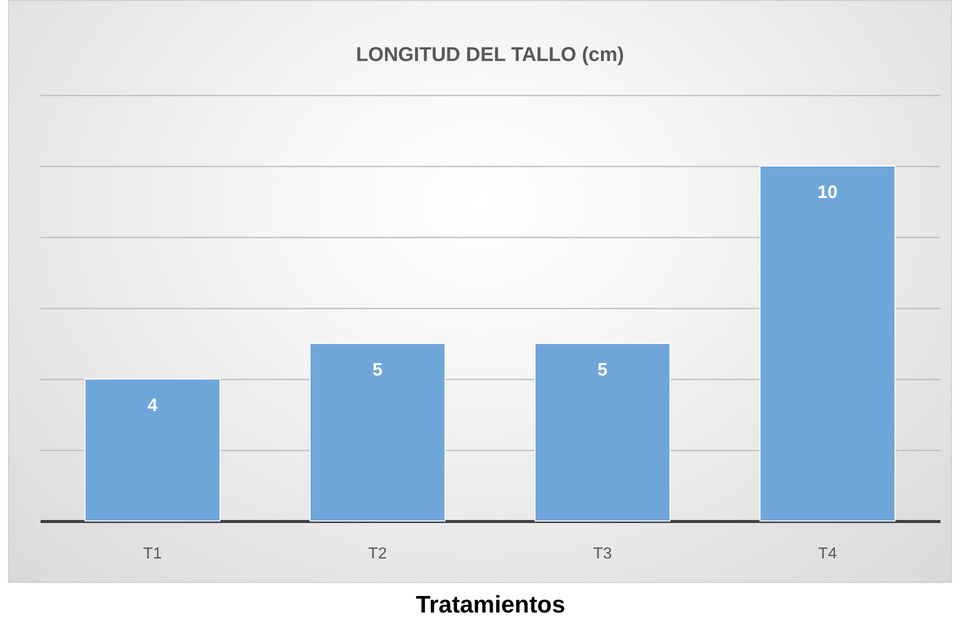 The image size is (960, 621). What do you see at coordinates (490, 55) in the screenshot?
I see `chart-title: LONGITUD DEL TALLO (cm)` at bounding box center [490, 55].